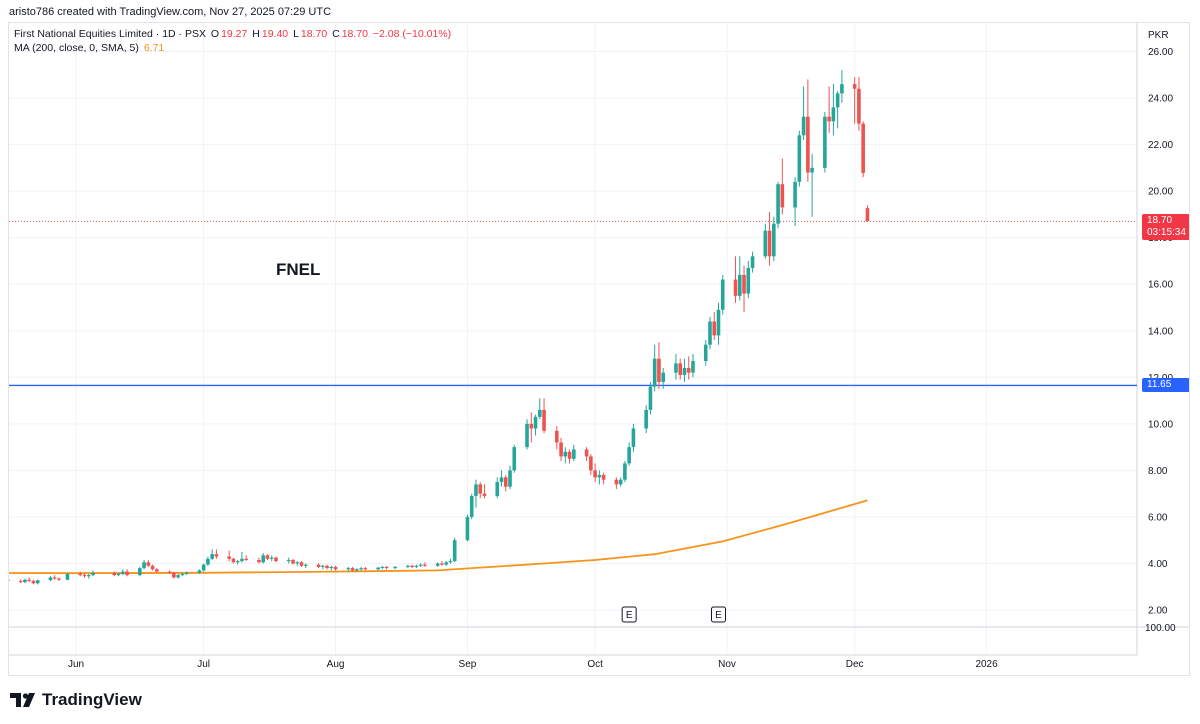 This screenshot has height=724, width=1200. I want to click on ma-value: 6.71, so click(154, 48).